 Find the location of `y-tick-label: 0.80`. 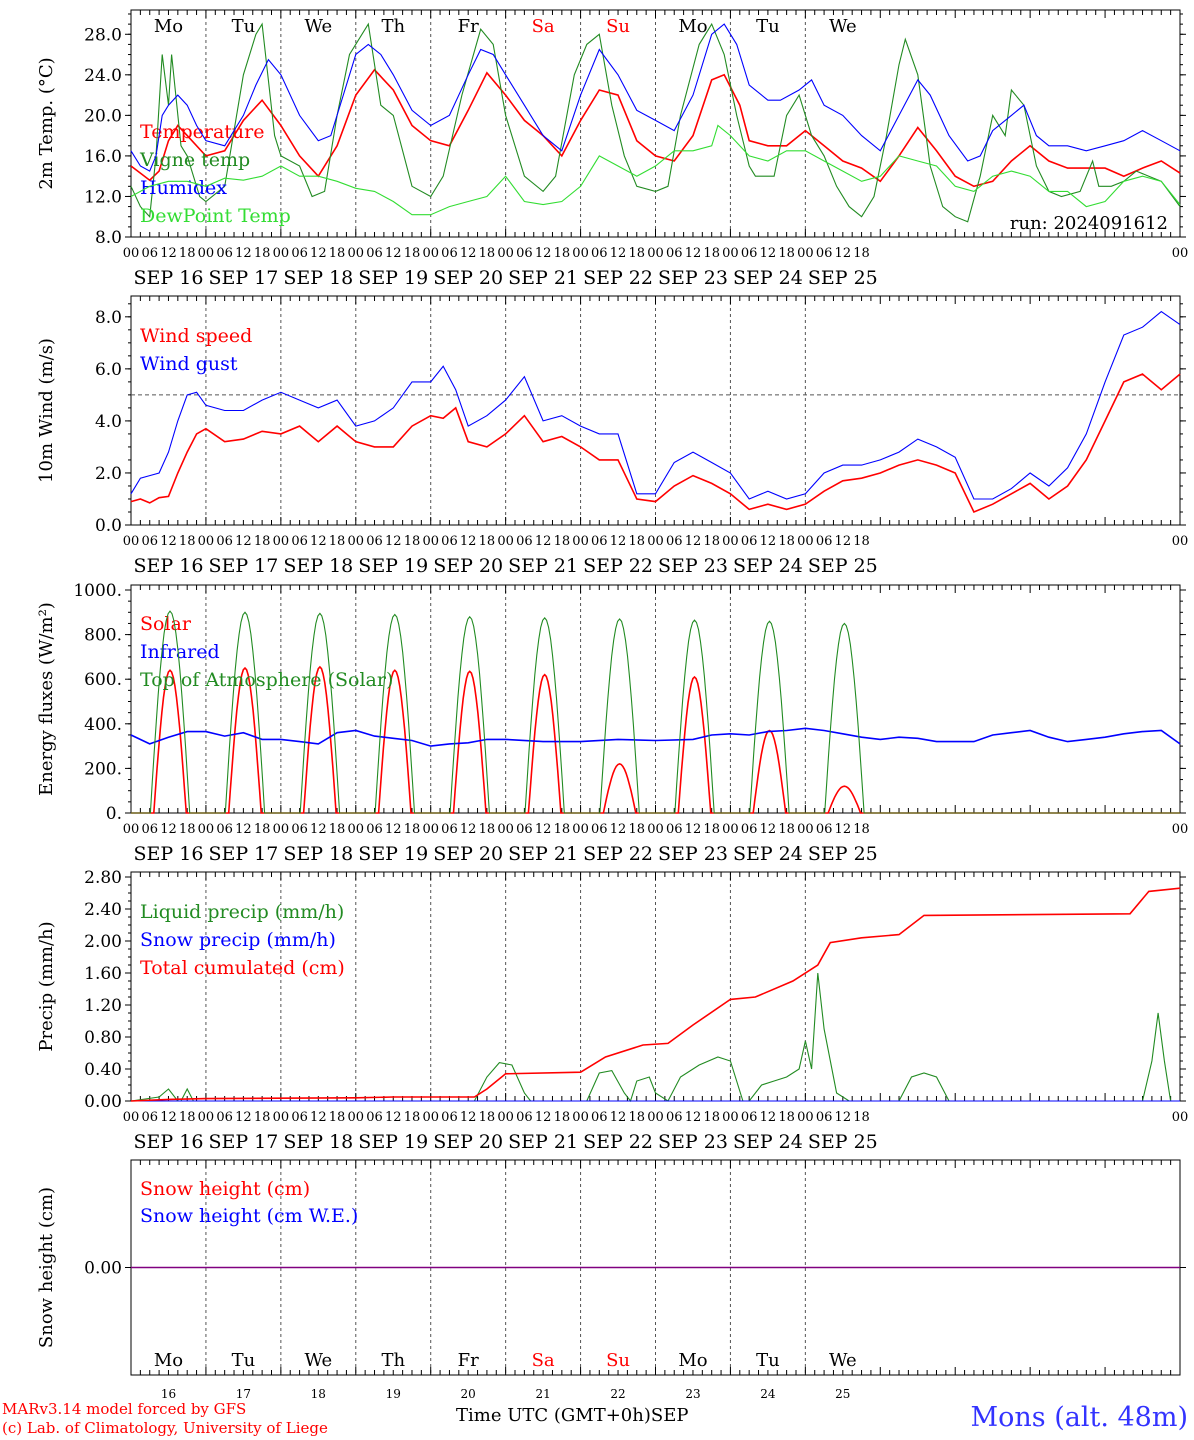

y-tick-label: 0.80 is located at coordinates (103, 1038).